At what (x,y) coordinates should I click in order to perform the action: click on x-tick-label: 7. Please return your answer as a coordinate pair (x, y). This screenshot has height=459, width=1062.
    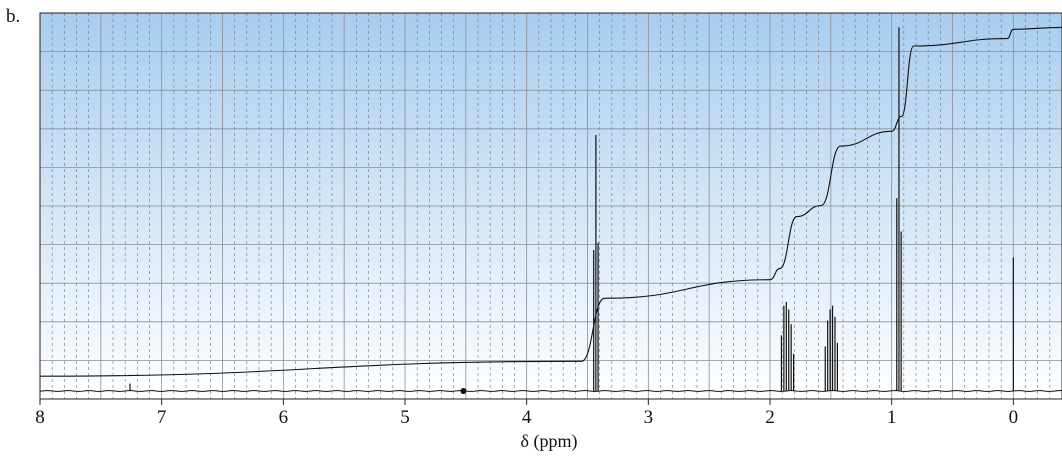
    Looking at the image, I should click on (162, 417).